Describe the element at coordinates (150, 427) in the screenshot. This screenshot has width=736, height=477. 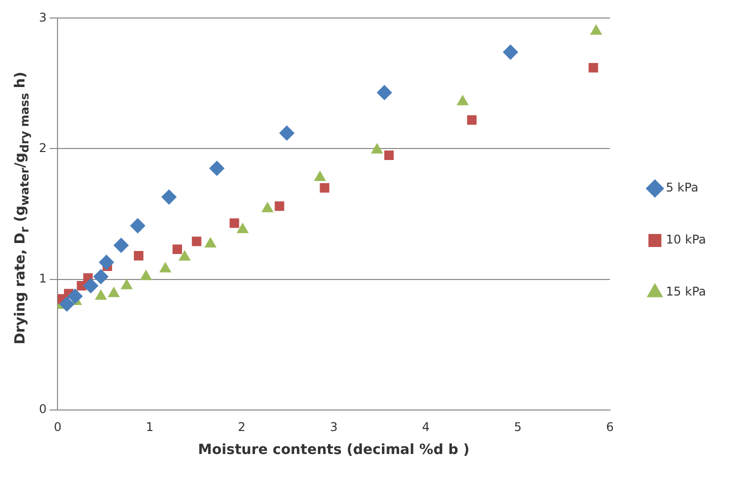
I see `x-tick-label: 1` at that location.